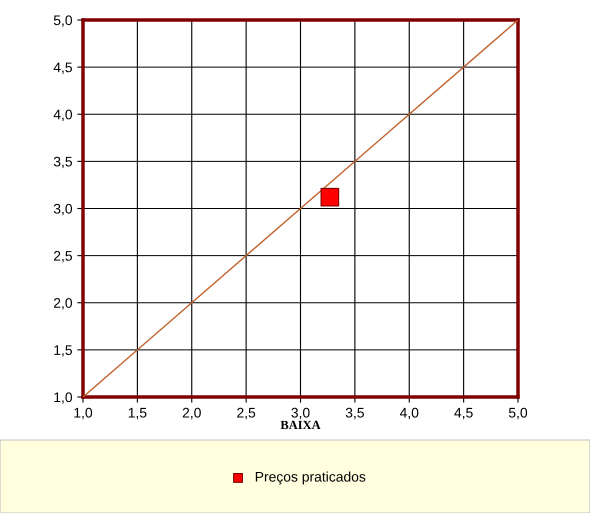  What do you see at coordinates (83, 414) in the screenshot?
I see `x-tick-label: 1,0` at bounding box center [83, 414].